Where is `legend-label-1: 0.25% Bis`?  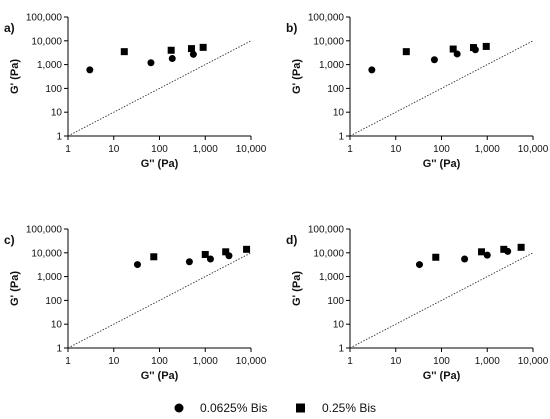 legend-label-1: 0.25% Bis is located at coordinates (349, 408).